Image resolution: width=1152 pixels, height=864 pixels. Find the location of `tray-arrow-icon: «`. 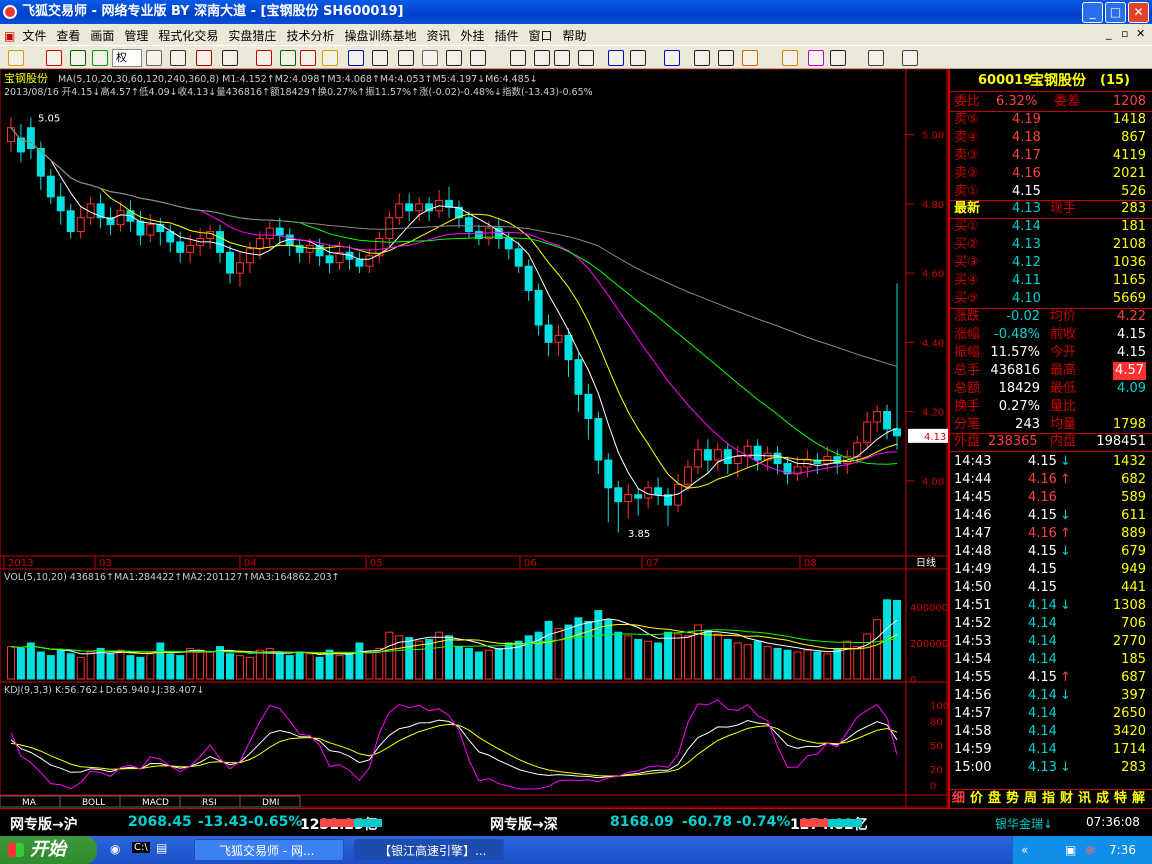

tray-arrow-icon: « is located at coordinates (1025, 850).